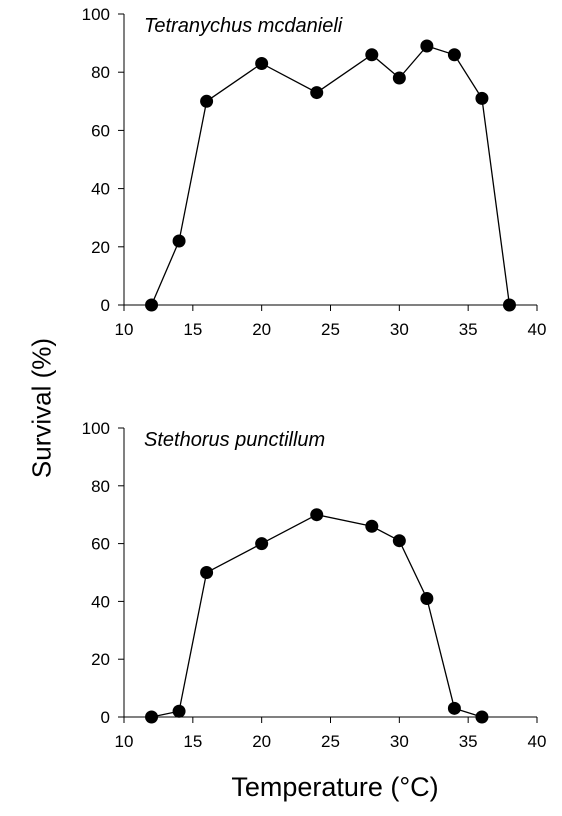 Image resolution: width=562 pixels, height=816 pixels. What do you see at coordinates (234, 440) in the screenshot?
I see `panel-title: Stethorus punctillum` at bounding box center [234, 440].